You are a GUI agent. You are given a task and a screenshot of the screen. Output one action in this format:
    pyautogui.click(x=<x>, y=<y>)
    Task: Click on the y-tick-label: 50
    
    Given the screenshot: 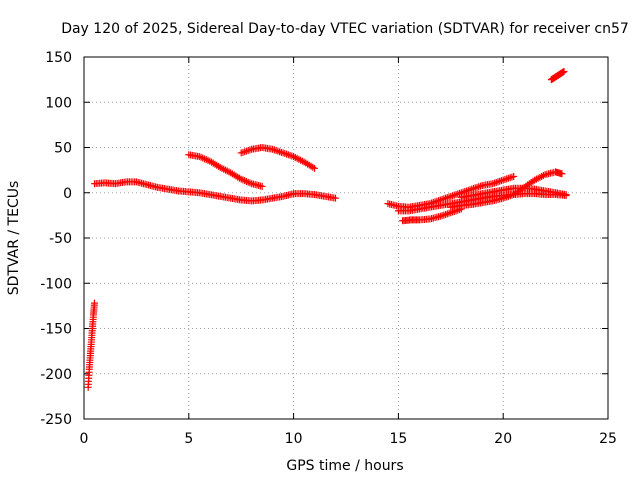 What is the action you would take?
    pyautogui.click(x=63, y=149)
    